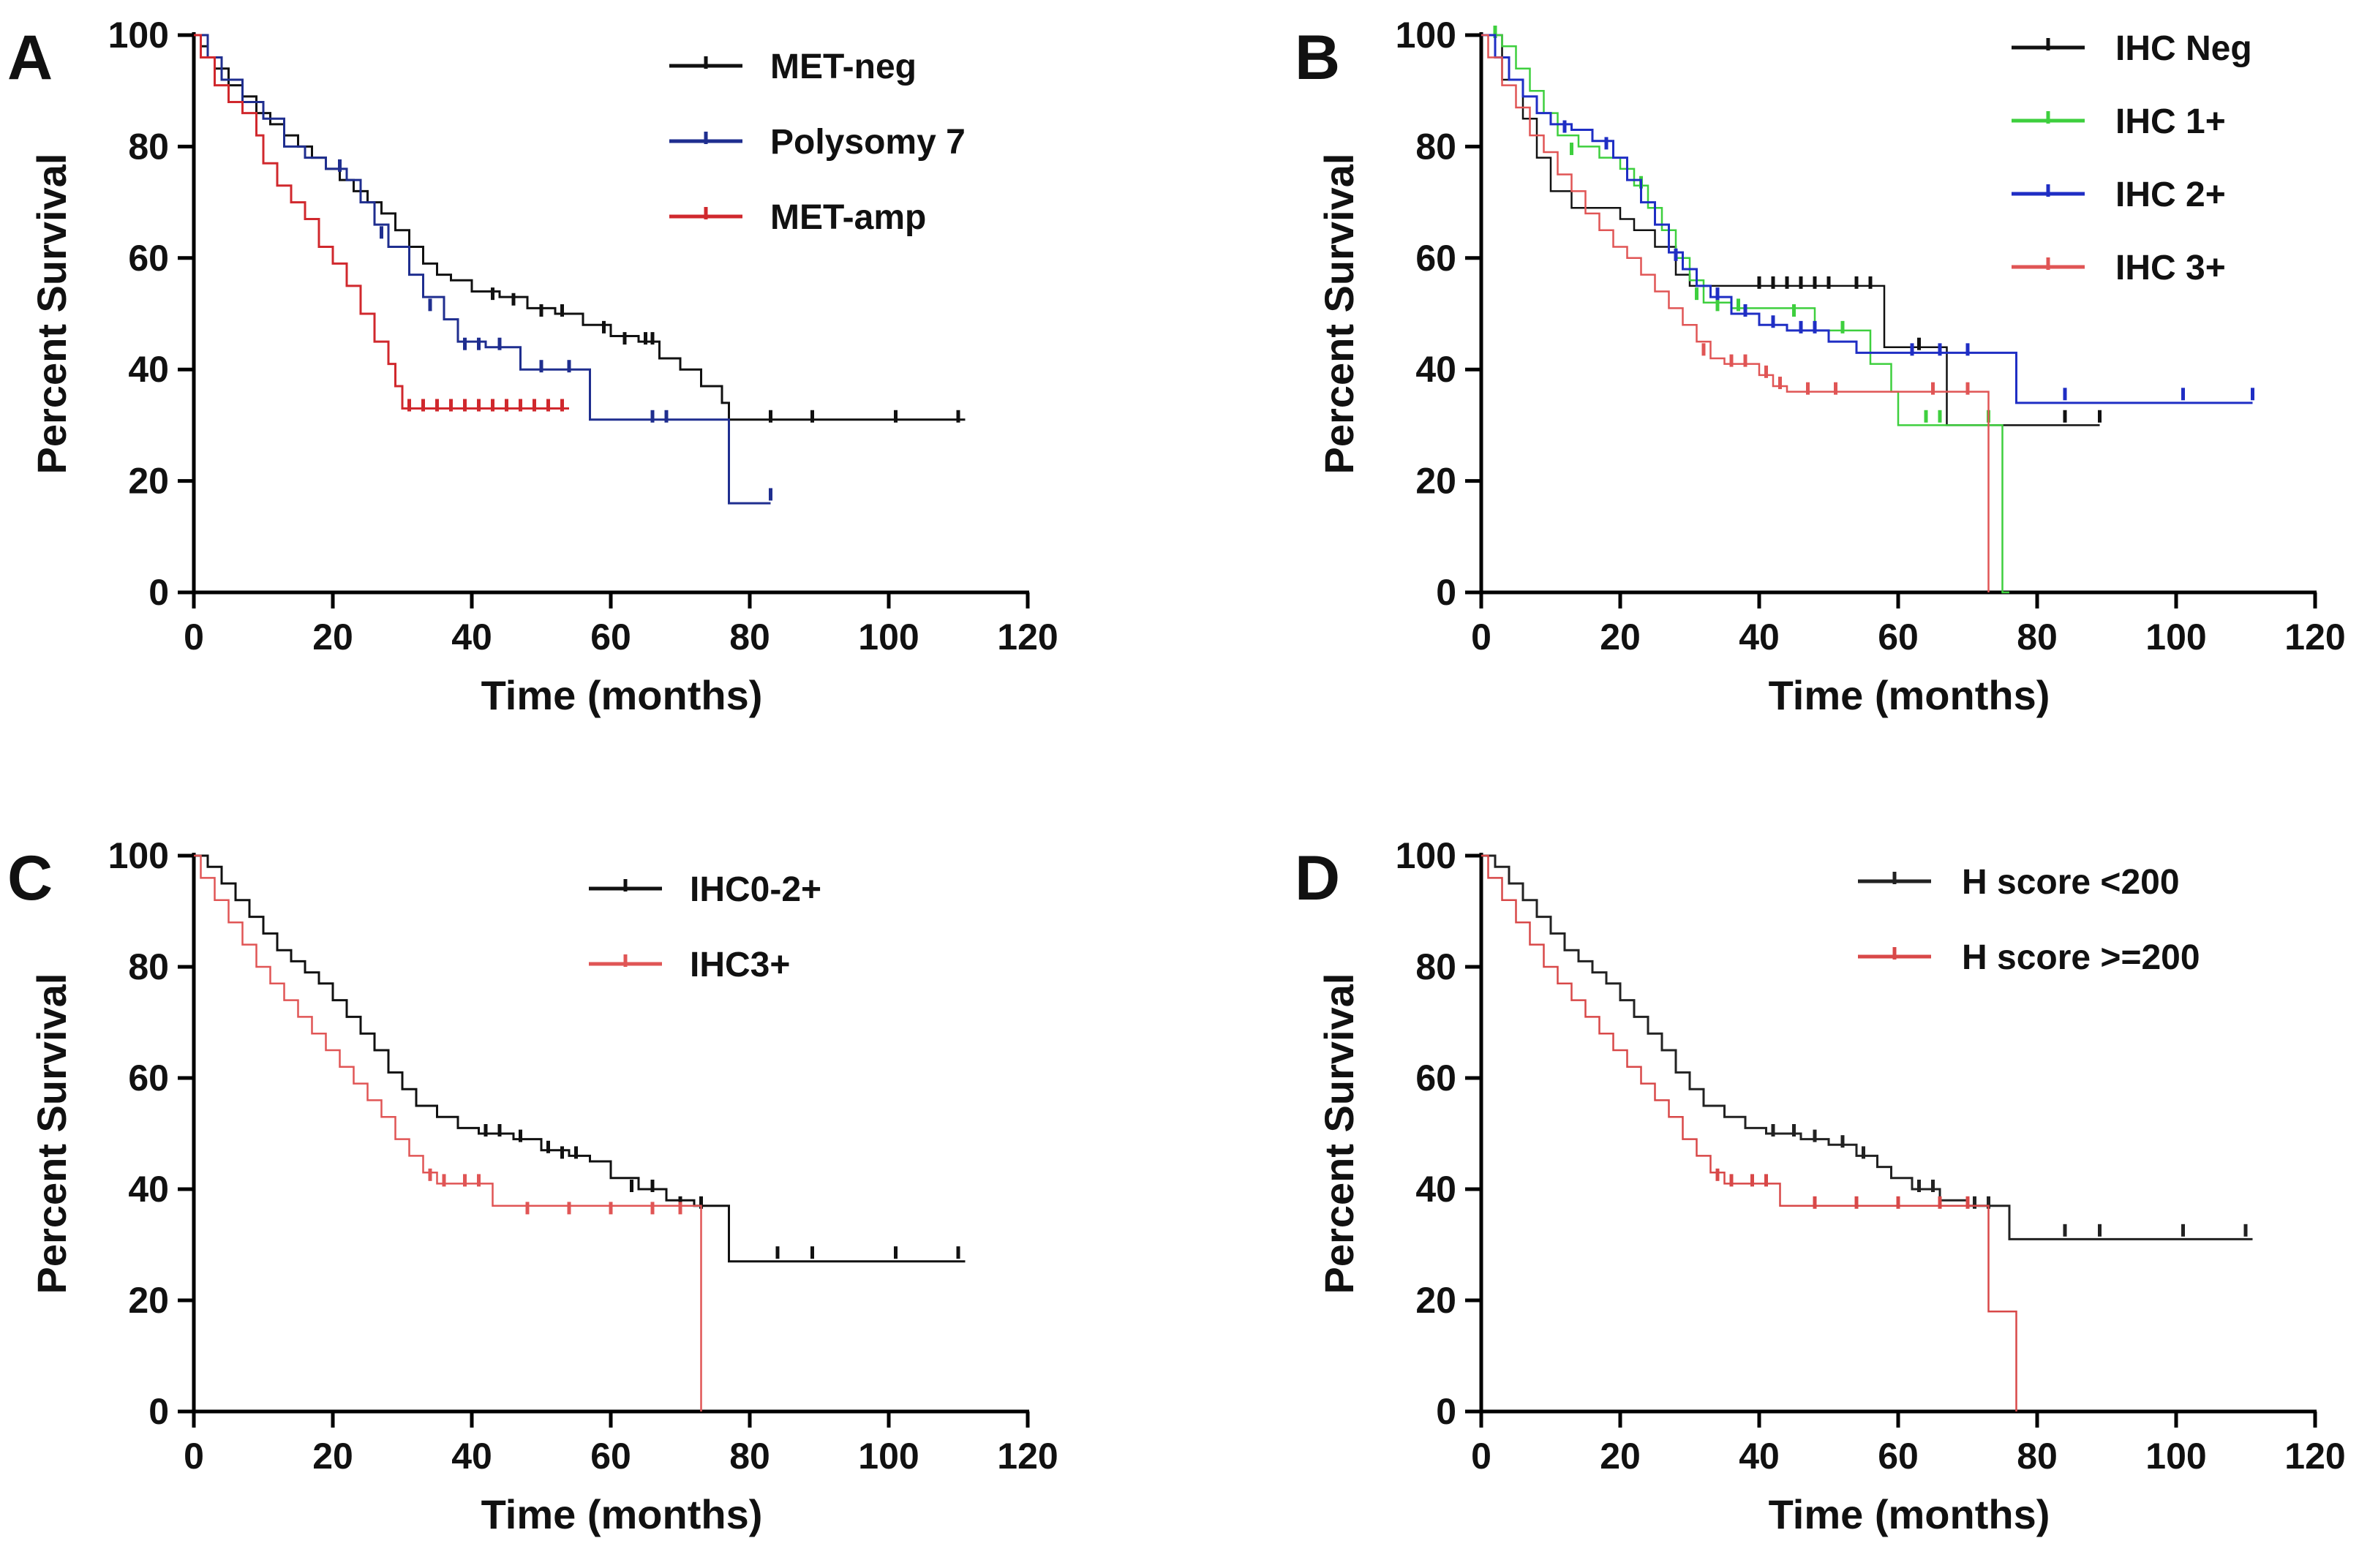 Image resolution: width=2359 pixels, height=1568 pixels. What do you see at coordinates (755, 889) in the screenshot?
I see `legend-label-ihc0-2: IHC0-2+` at bounding box center [755, 889].